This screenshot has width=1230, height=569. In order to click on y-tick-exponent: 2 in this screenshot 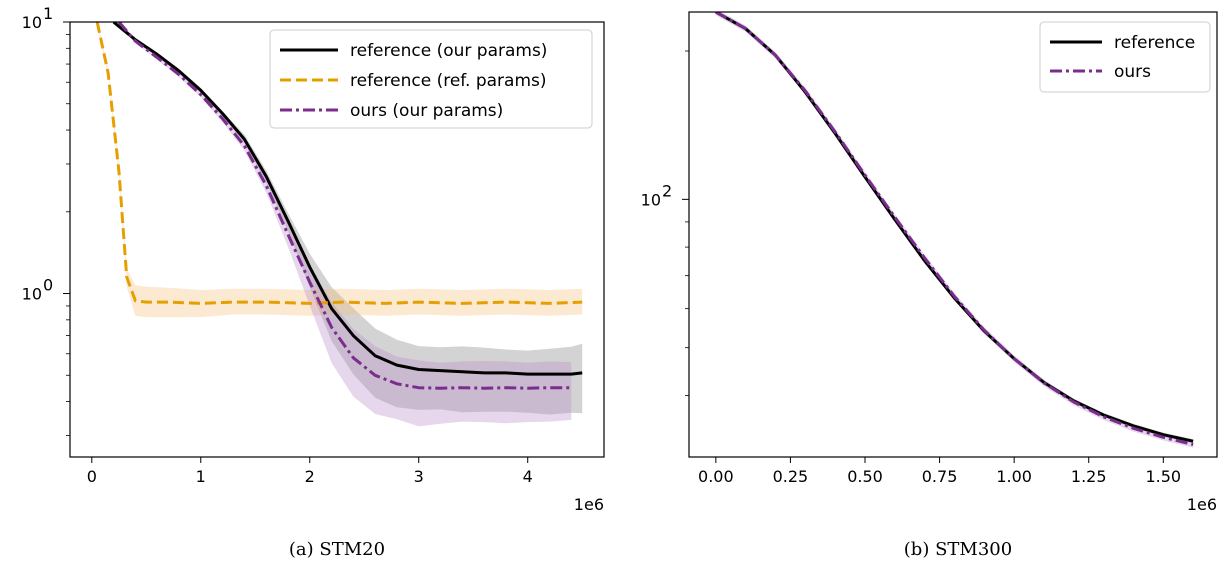, I will do `click(667, 190)`.